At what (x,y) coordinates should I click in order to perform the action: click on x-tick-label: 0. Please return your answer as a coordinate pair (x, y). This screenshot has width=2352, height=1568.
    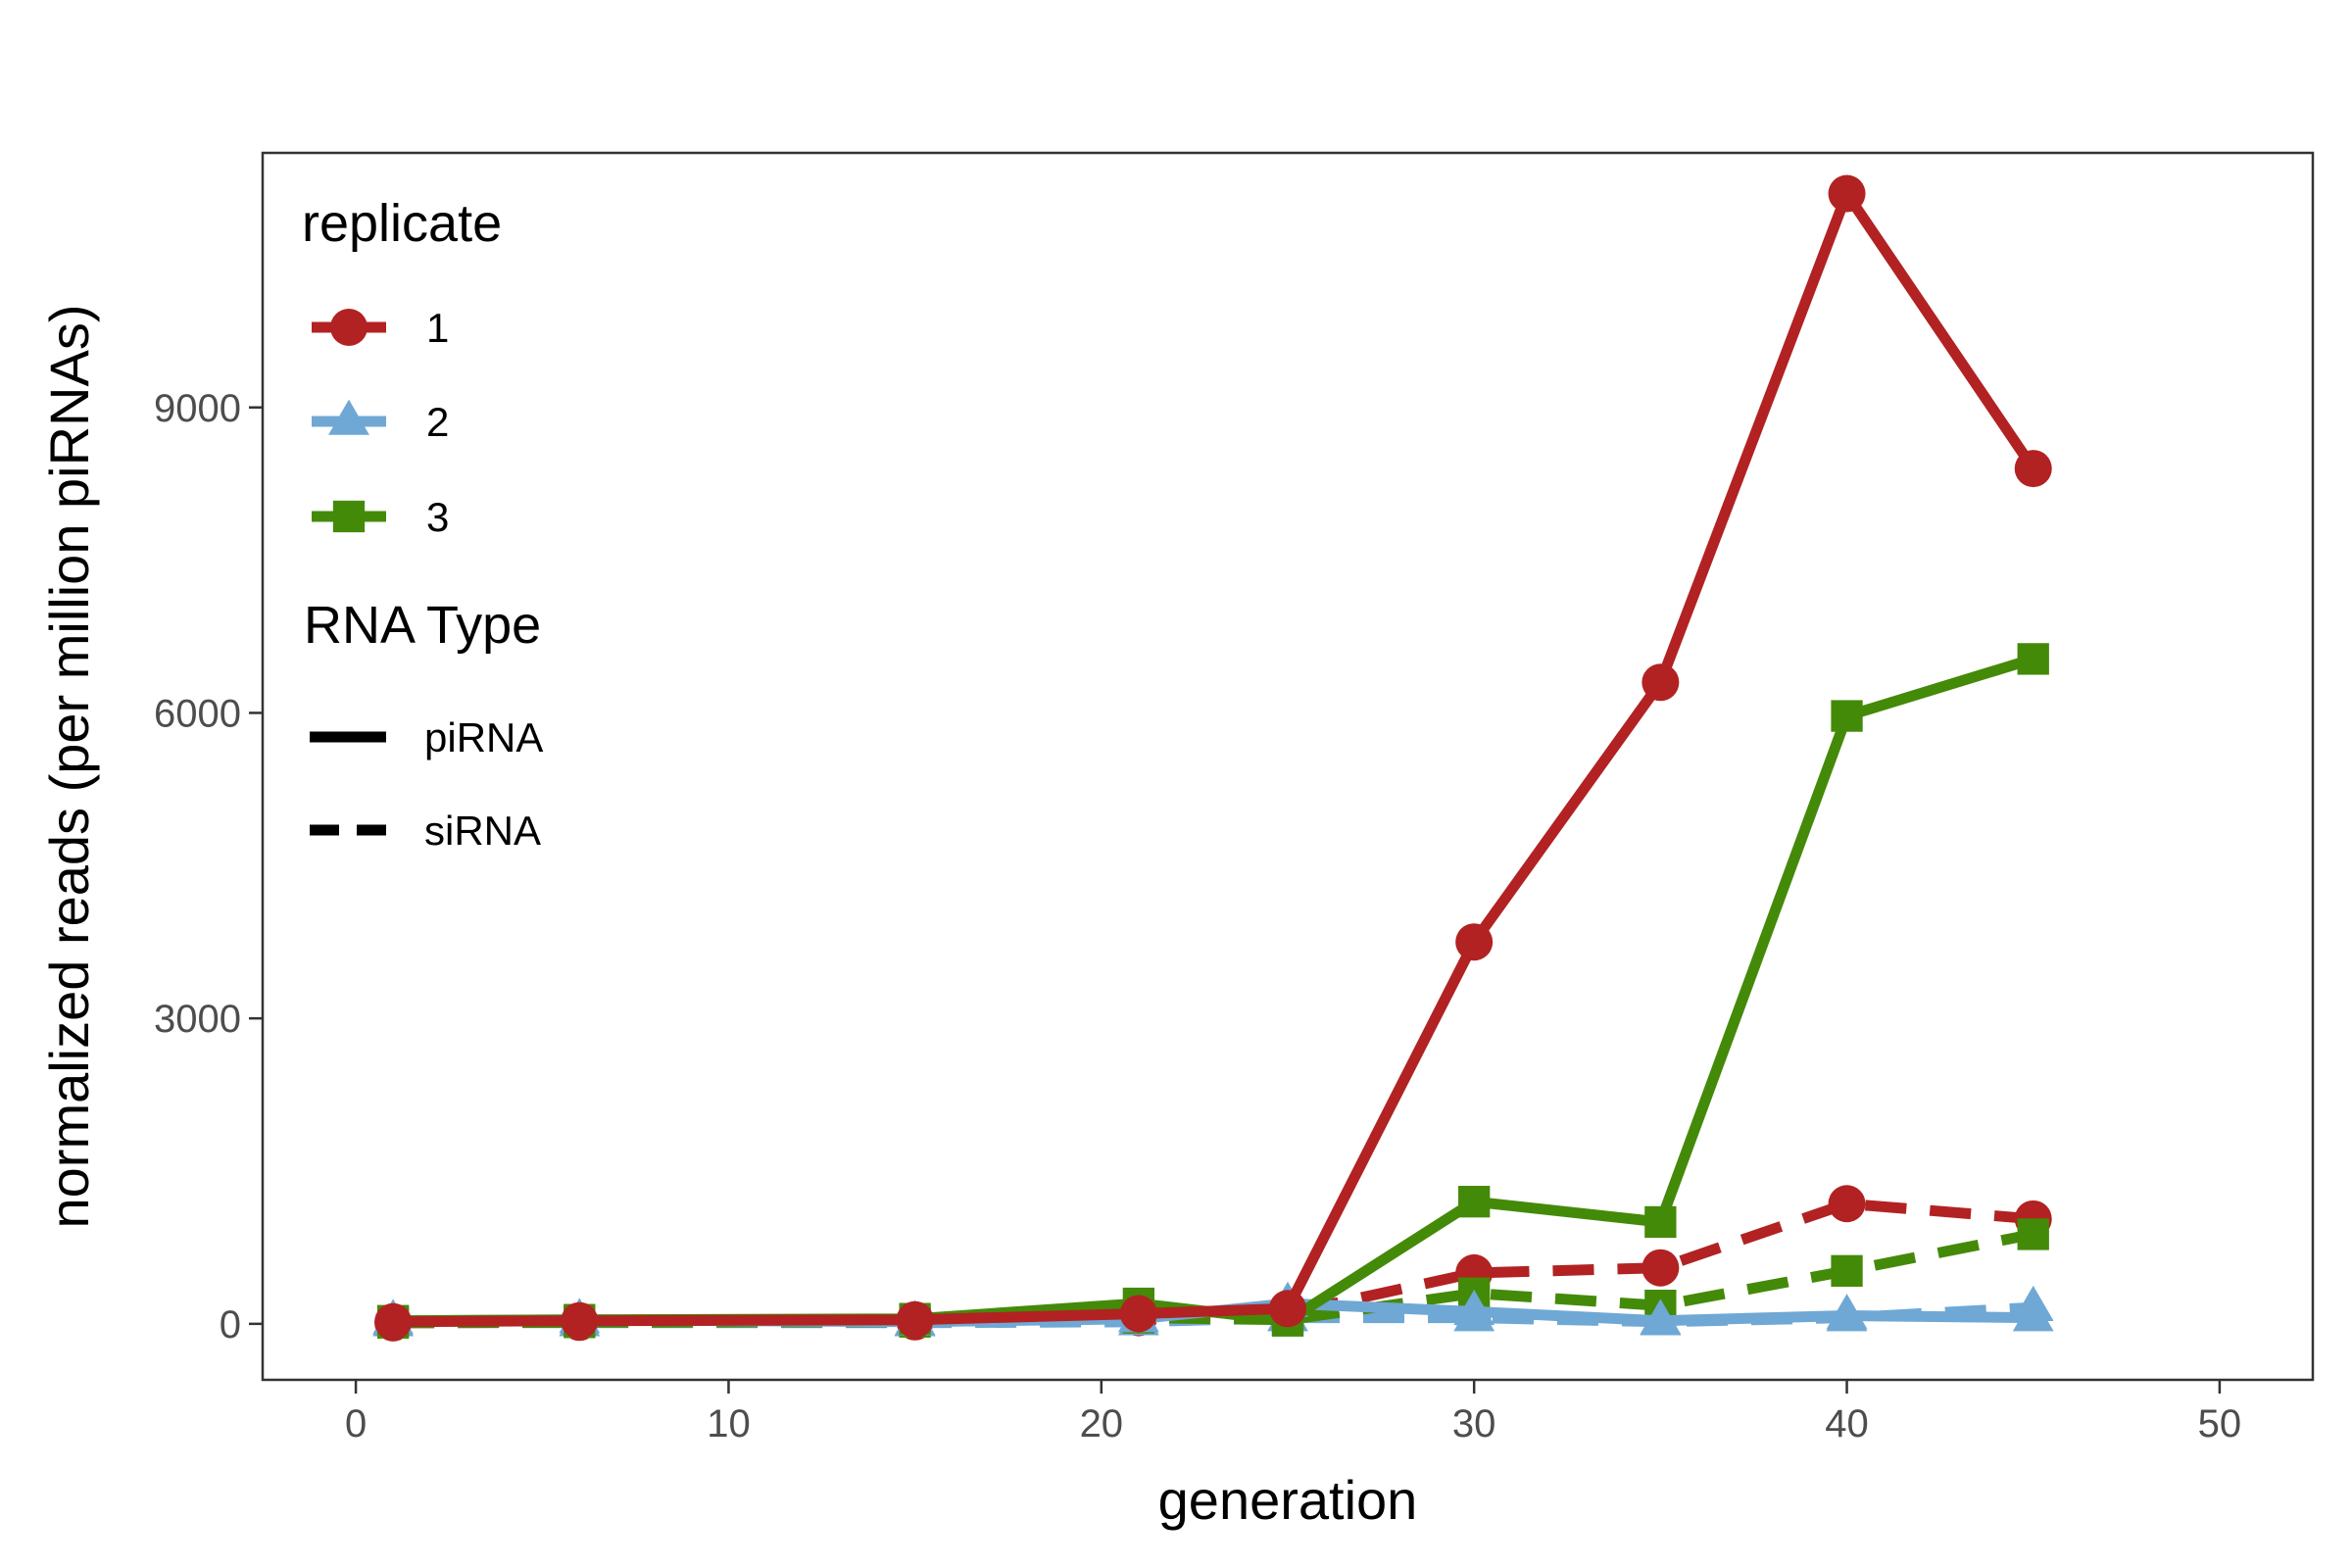
    Looking at the image, I should click on (356, 1424).